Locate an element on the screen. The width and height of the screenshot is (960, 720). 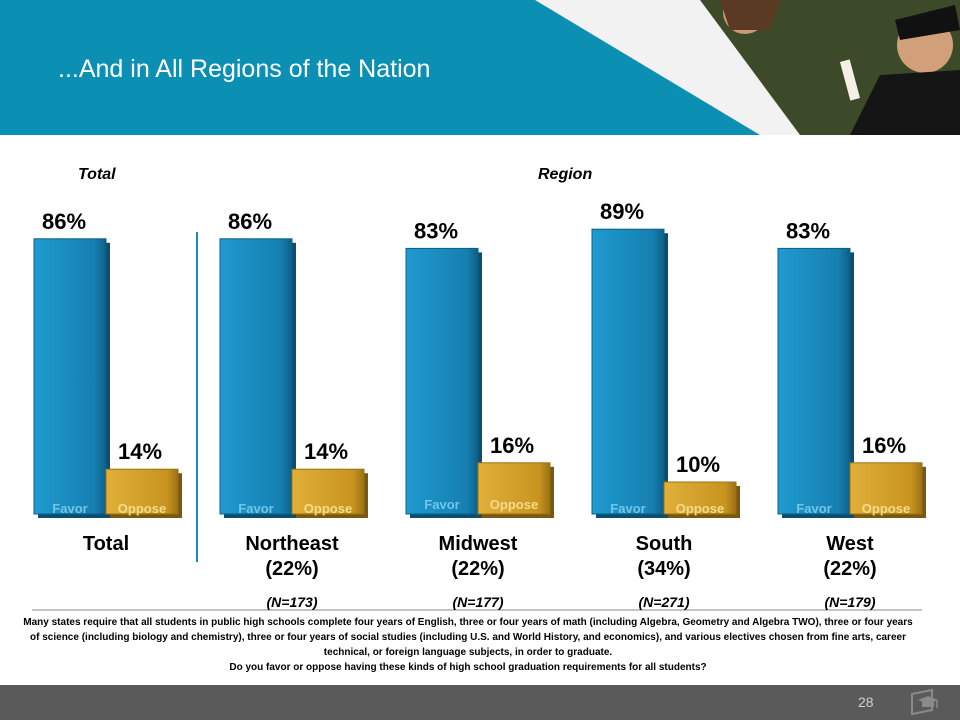
category-label: Northeast is located at coordinates (292, 544).